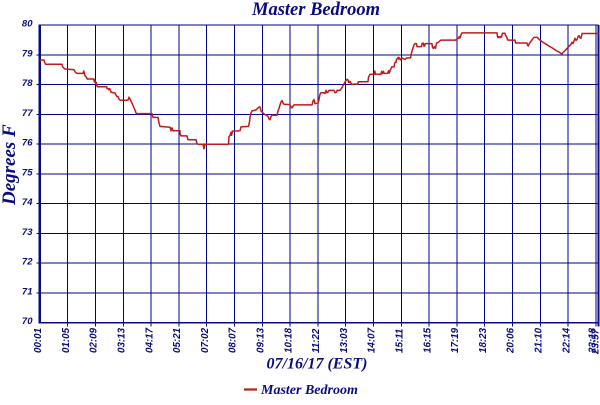  I want to click on svg-text: 20:06, so click(511, 340).